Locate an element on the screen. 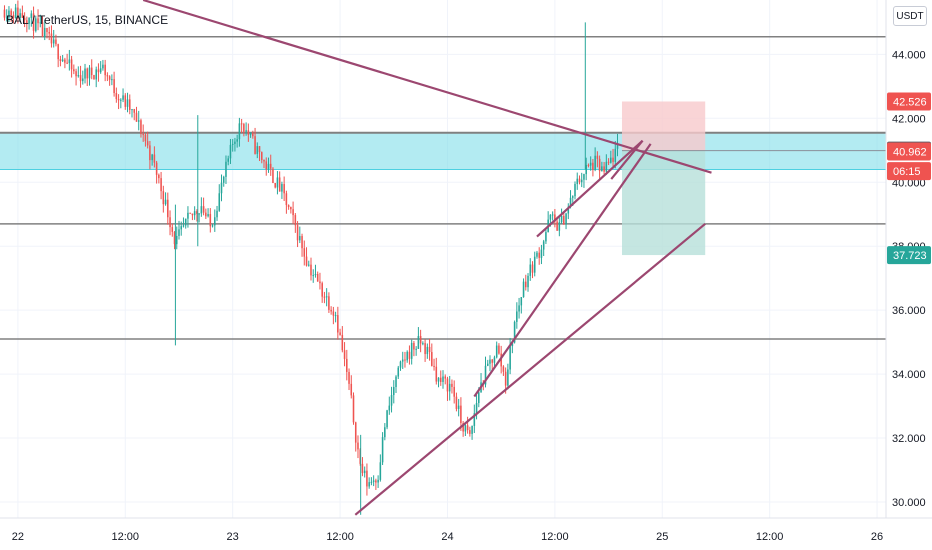 The width and height of the screenshot is (932, 550). short-position-tool is located at coordinates (753, 178).